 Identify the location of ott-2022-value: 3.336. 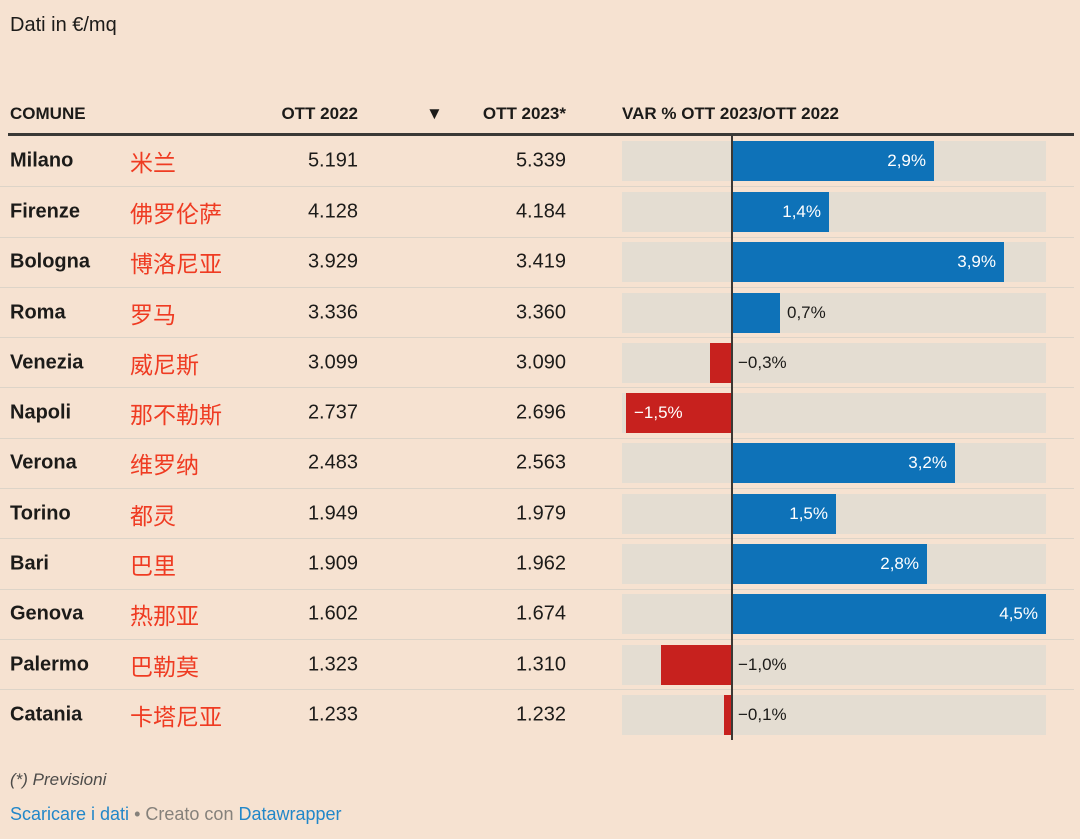
(332, 312).